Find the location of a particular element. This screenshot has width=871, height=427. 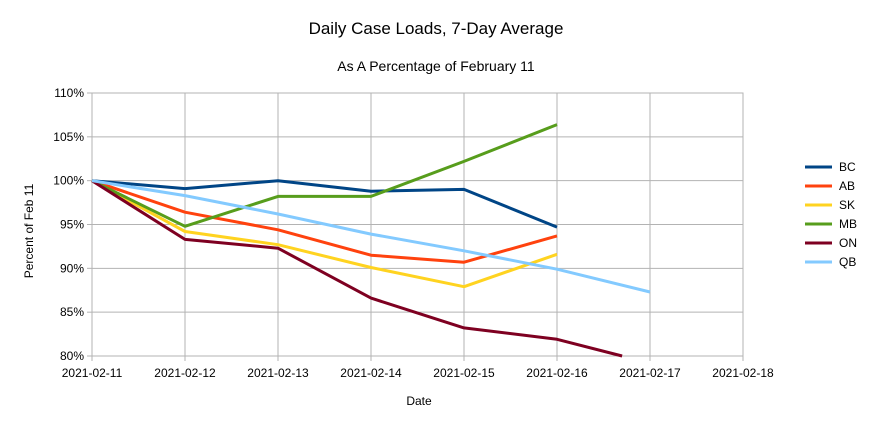

y-tick-label: 80% is located at coordinates (72, 356).